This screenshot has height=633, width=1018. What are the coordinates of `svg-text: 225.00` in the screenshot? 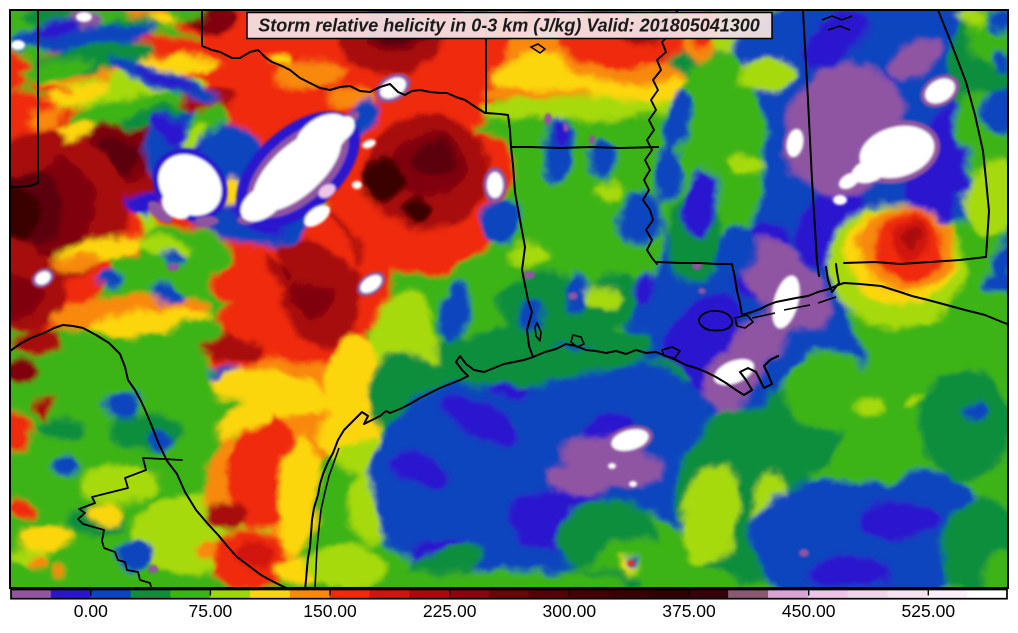 It's located at (450, 611).